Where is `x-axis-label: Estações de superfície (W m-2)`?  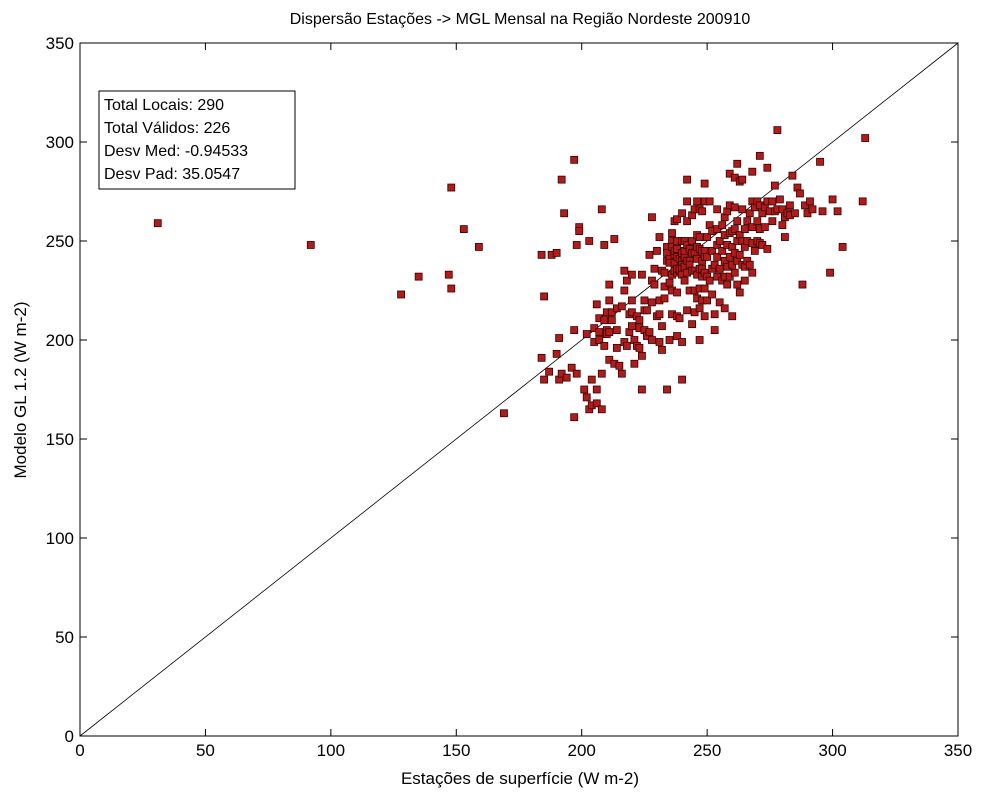 x-axis-label: Estações de superfície (W m-2) is located at coordinates (520, 778).